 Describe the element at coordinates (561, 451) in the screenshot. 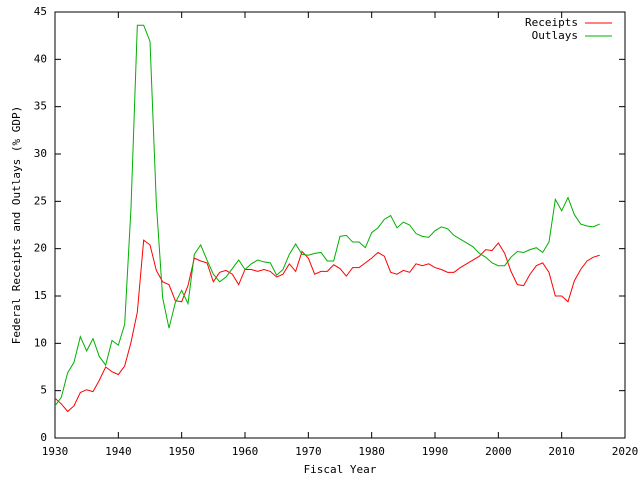

I see `x-tick-label: 2010` at that location.